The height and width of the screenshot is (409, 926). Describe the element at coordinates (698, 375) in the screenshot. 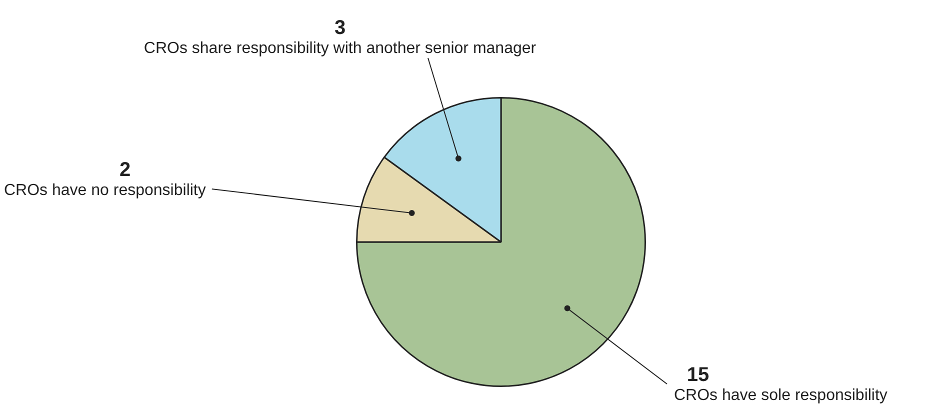

I see `data-label: 15` at that location.